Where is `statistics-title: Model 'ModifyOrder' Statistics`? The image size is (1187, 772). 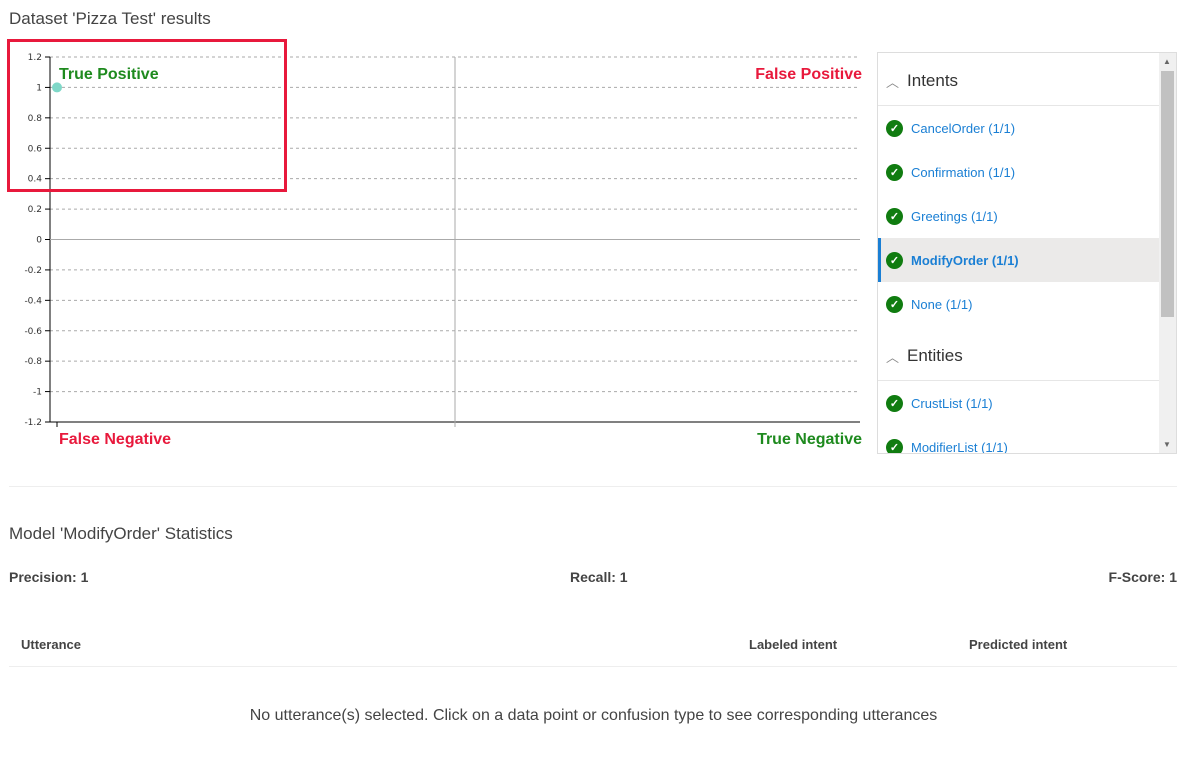 statistics-title: Model 'ModifyOrder' Statistics is located at coordinates (121, 533).